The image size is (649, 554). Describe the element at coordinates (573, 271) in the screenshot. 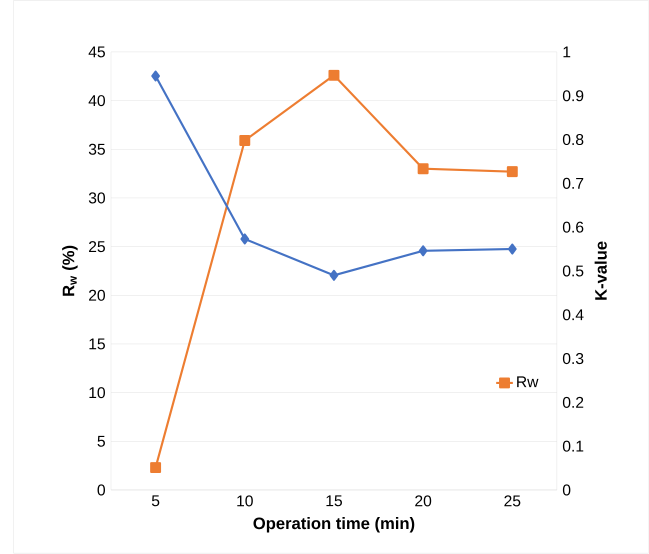

I see `y2-tick-label: 0.5` at that location.